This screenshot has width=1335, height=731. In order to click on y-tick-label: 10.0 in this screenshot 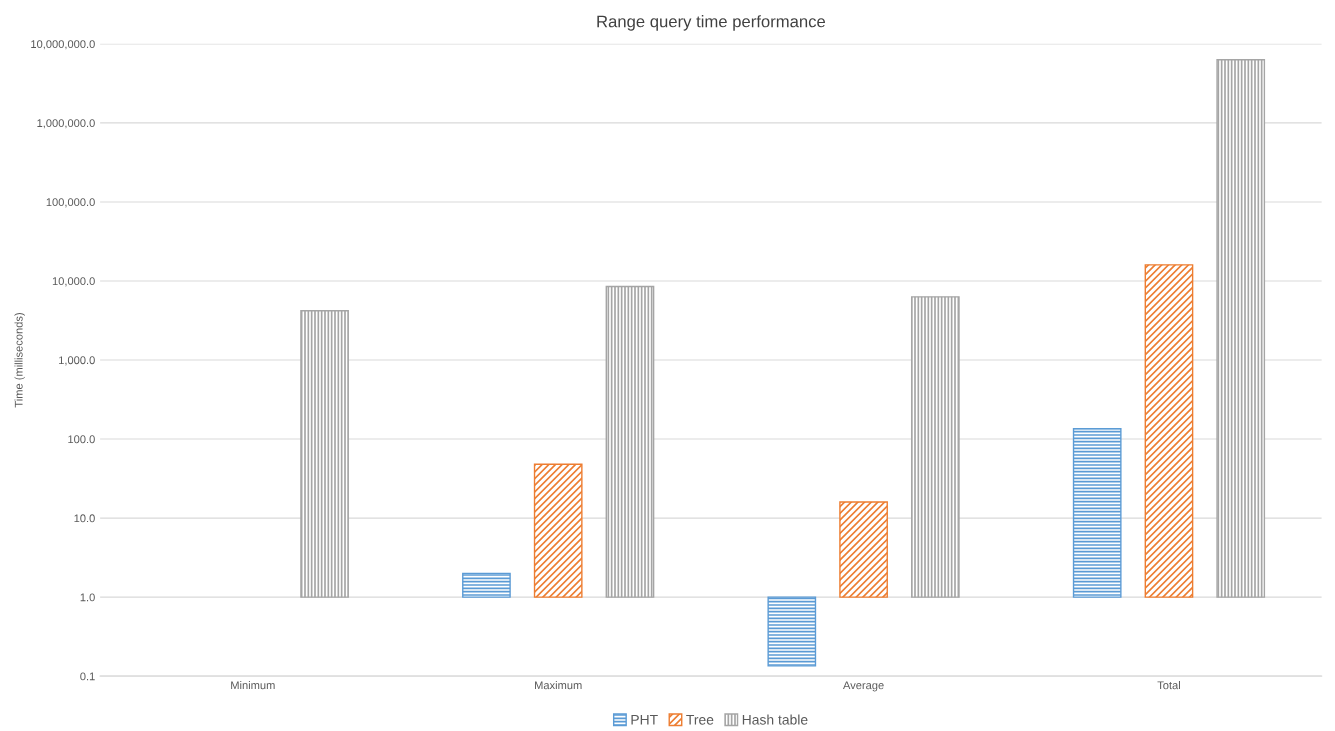, I will do `click(84, 518)`.